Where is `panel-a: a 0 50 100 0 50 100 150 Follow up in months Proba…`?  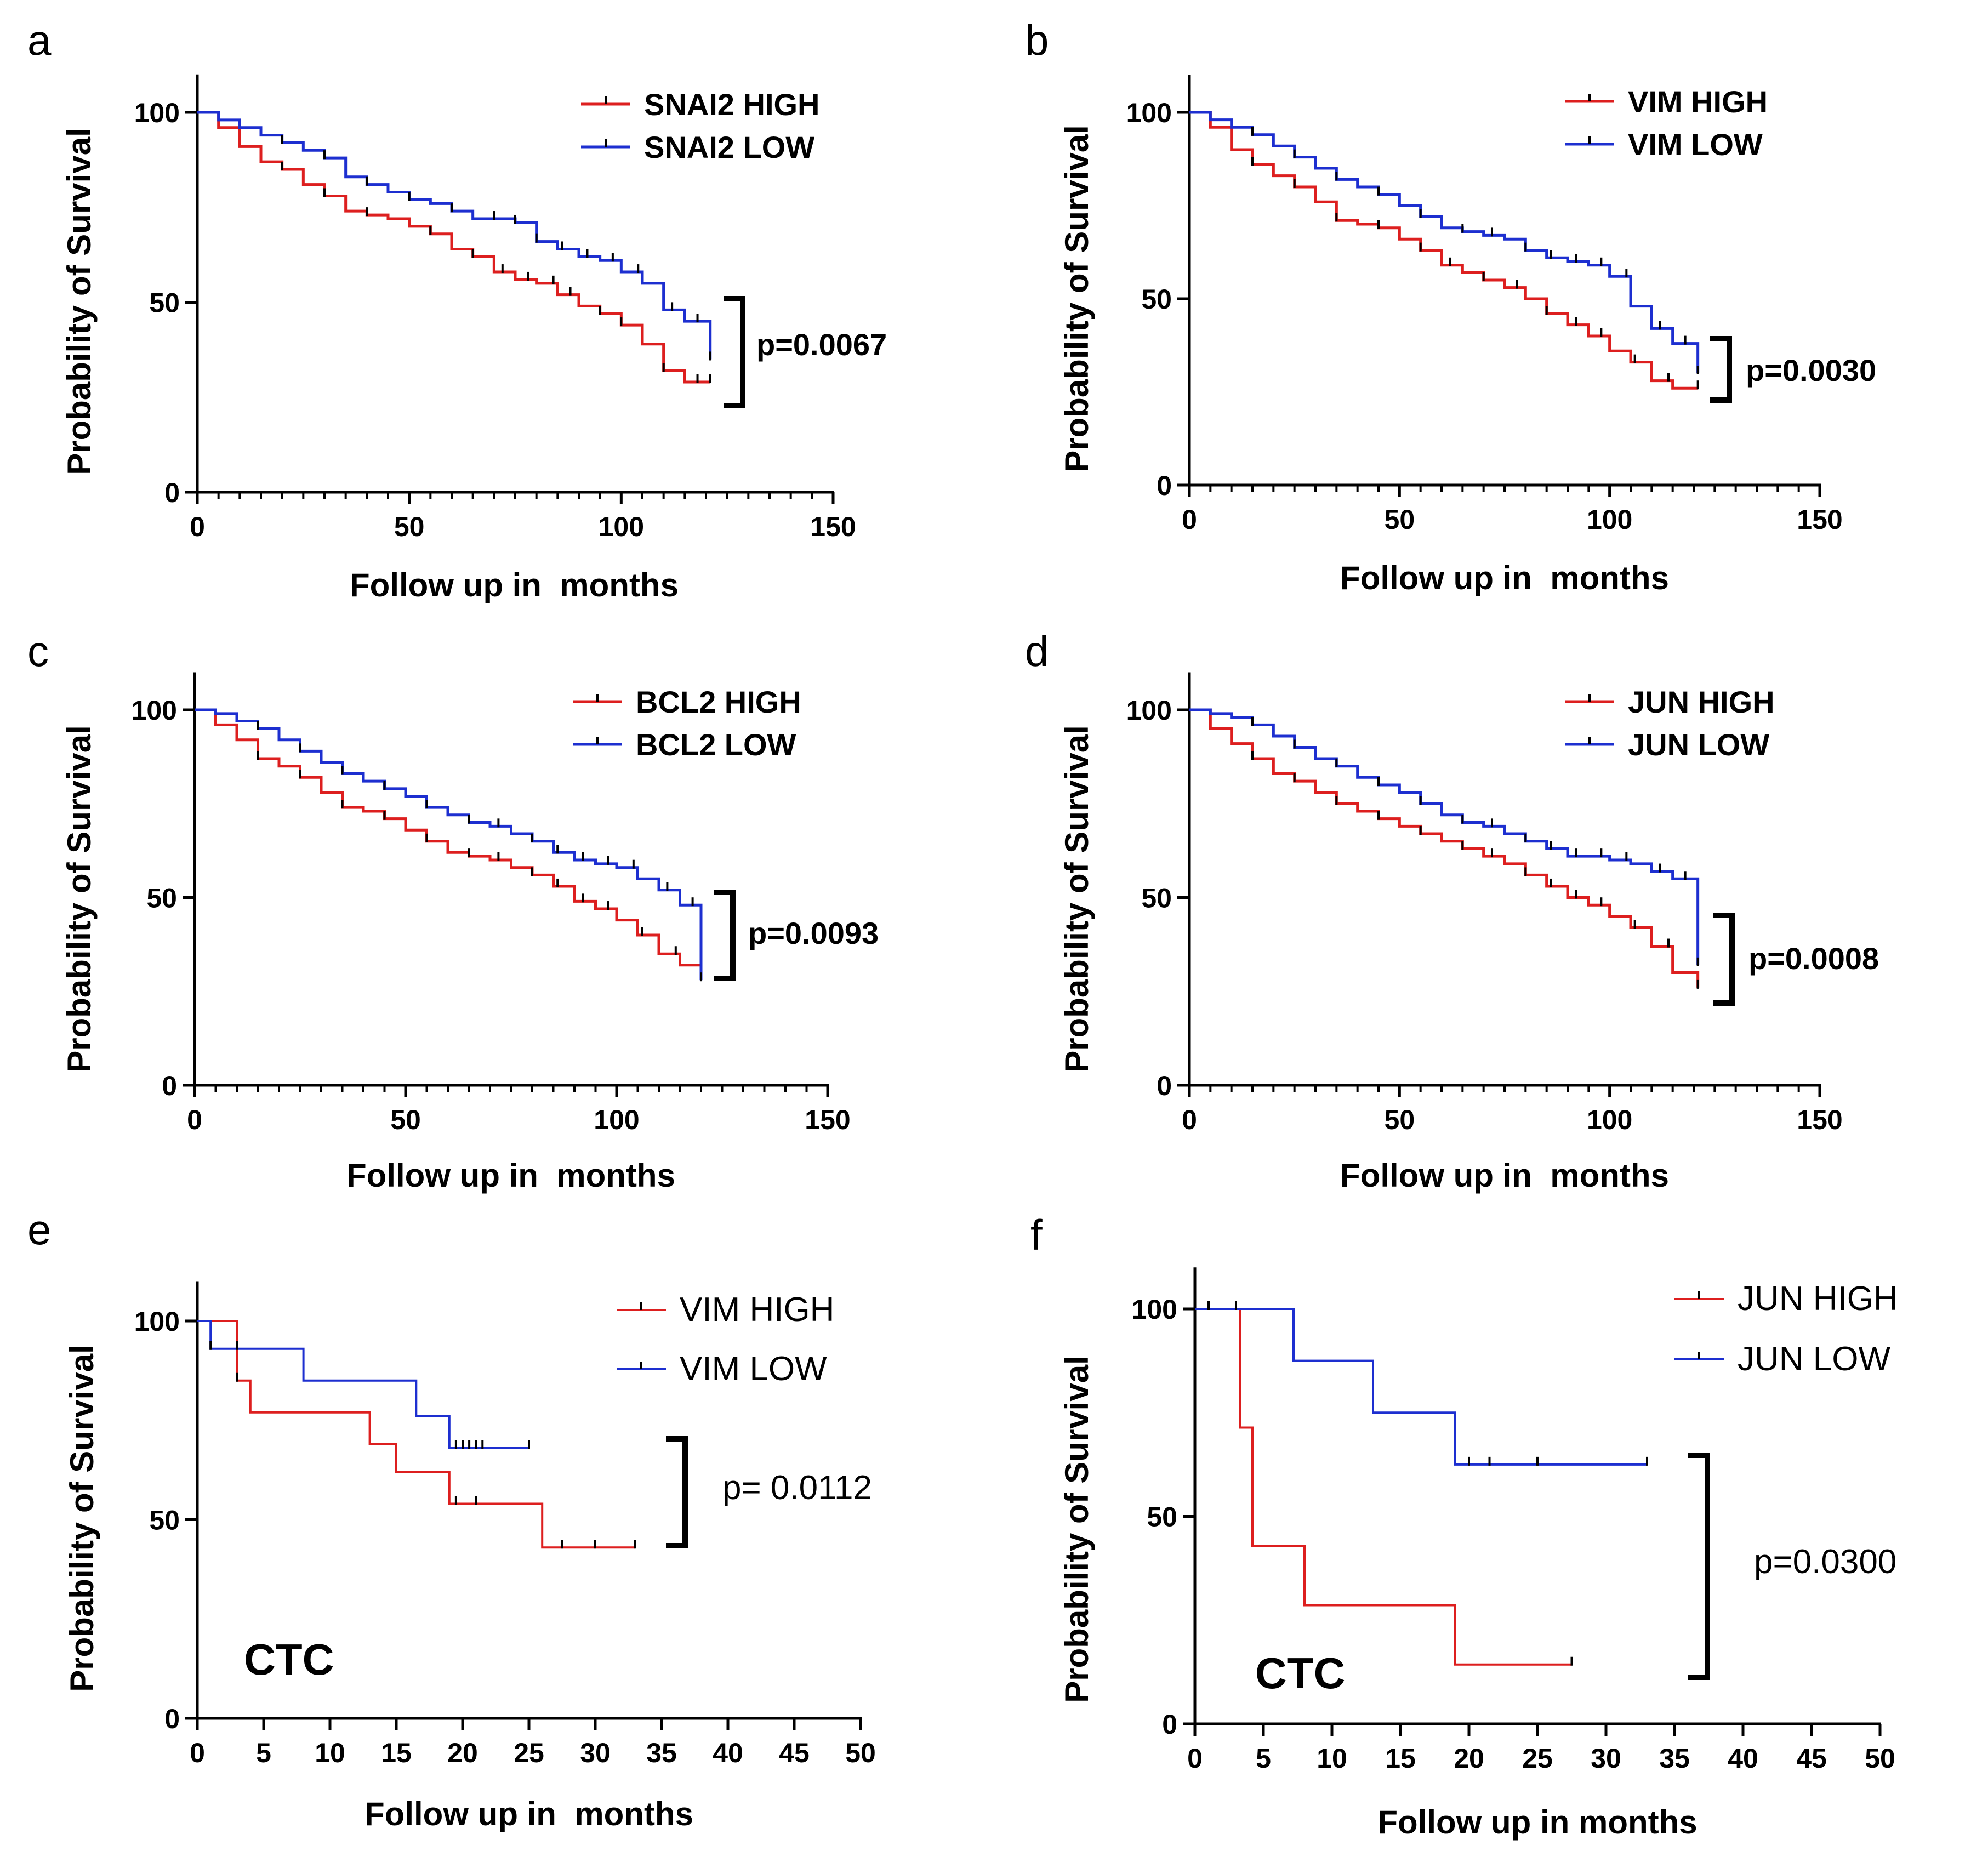 panel-a: a 0 50 100 0 50 100 150 Follow up in months Proba… is located at coordinates (457, 309).